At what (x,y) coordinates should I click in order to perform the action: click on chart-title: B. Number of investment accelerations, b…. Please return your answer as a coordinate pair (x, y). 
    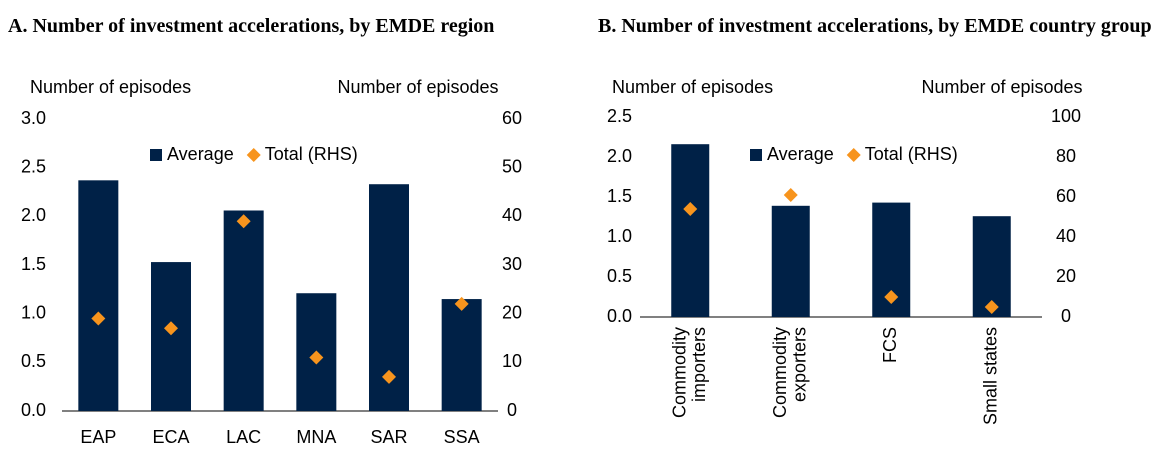
    Looking at the image, I should click on (875, 26).